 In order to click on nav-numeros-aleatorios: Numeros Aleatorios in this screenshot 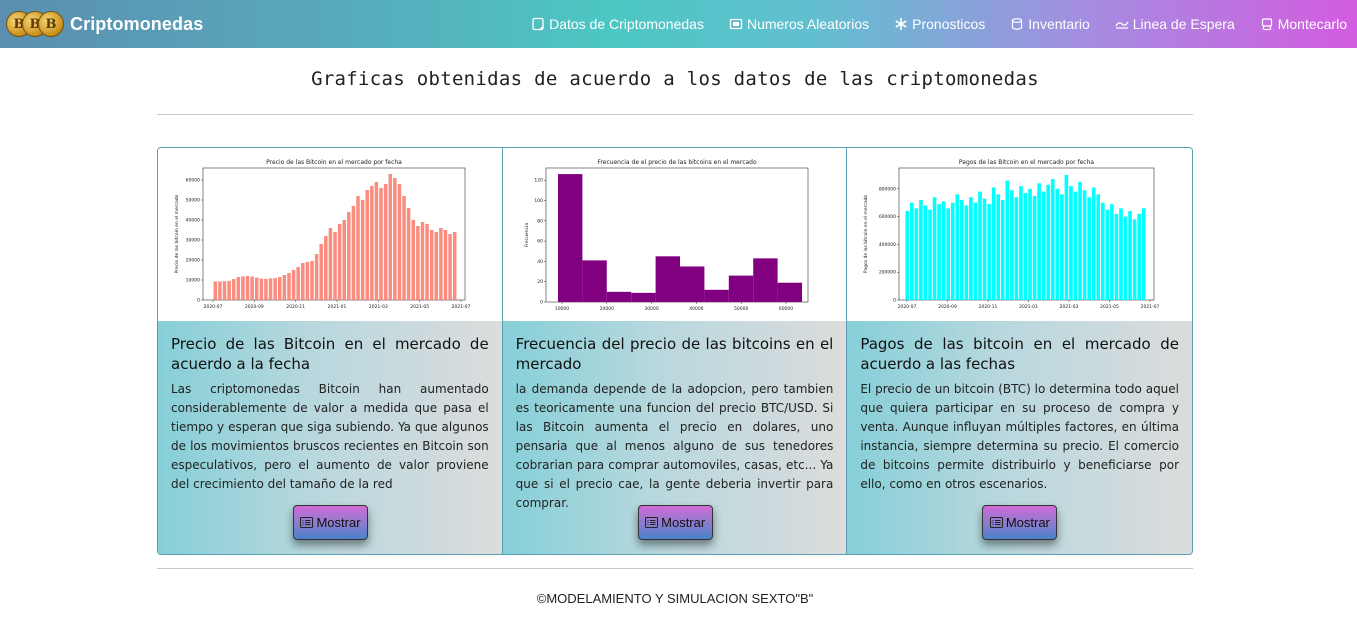, I will do `click(799, 24)`.